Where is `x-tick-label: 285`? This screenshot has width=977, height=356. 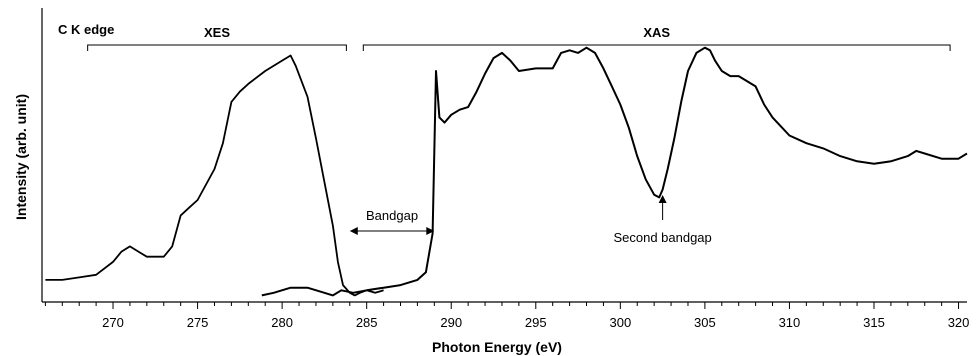 x-tick-label: 285 is located at coordinates (367, 322).